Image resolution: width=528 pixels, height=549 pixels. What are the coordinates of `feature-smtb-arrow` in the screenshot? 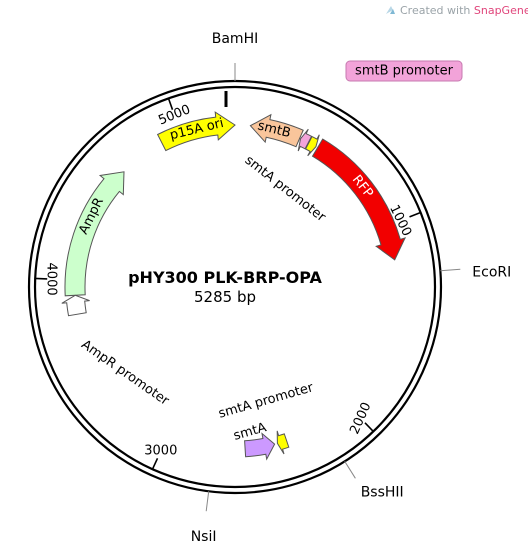 It's located at (276, 130).